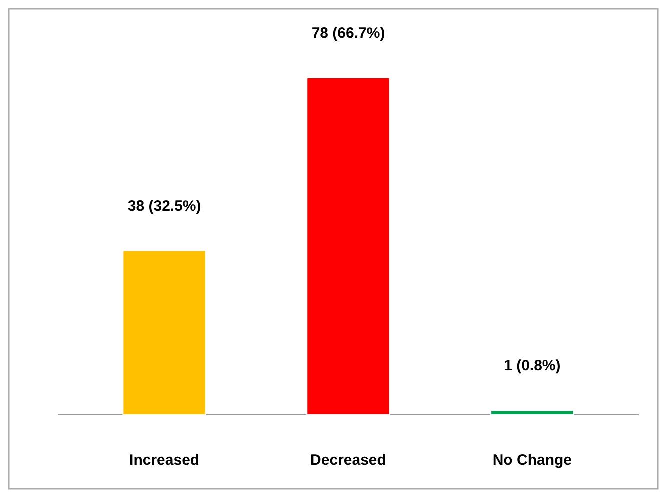 The width and height of the screenshot is (667, 498). What do you see at coordinates (165, 206) in the screenshot?
I see `data-label: 38 (32.5%)` at bounding box center [165, 206].